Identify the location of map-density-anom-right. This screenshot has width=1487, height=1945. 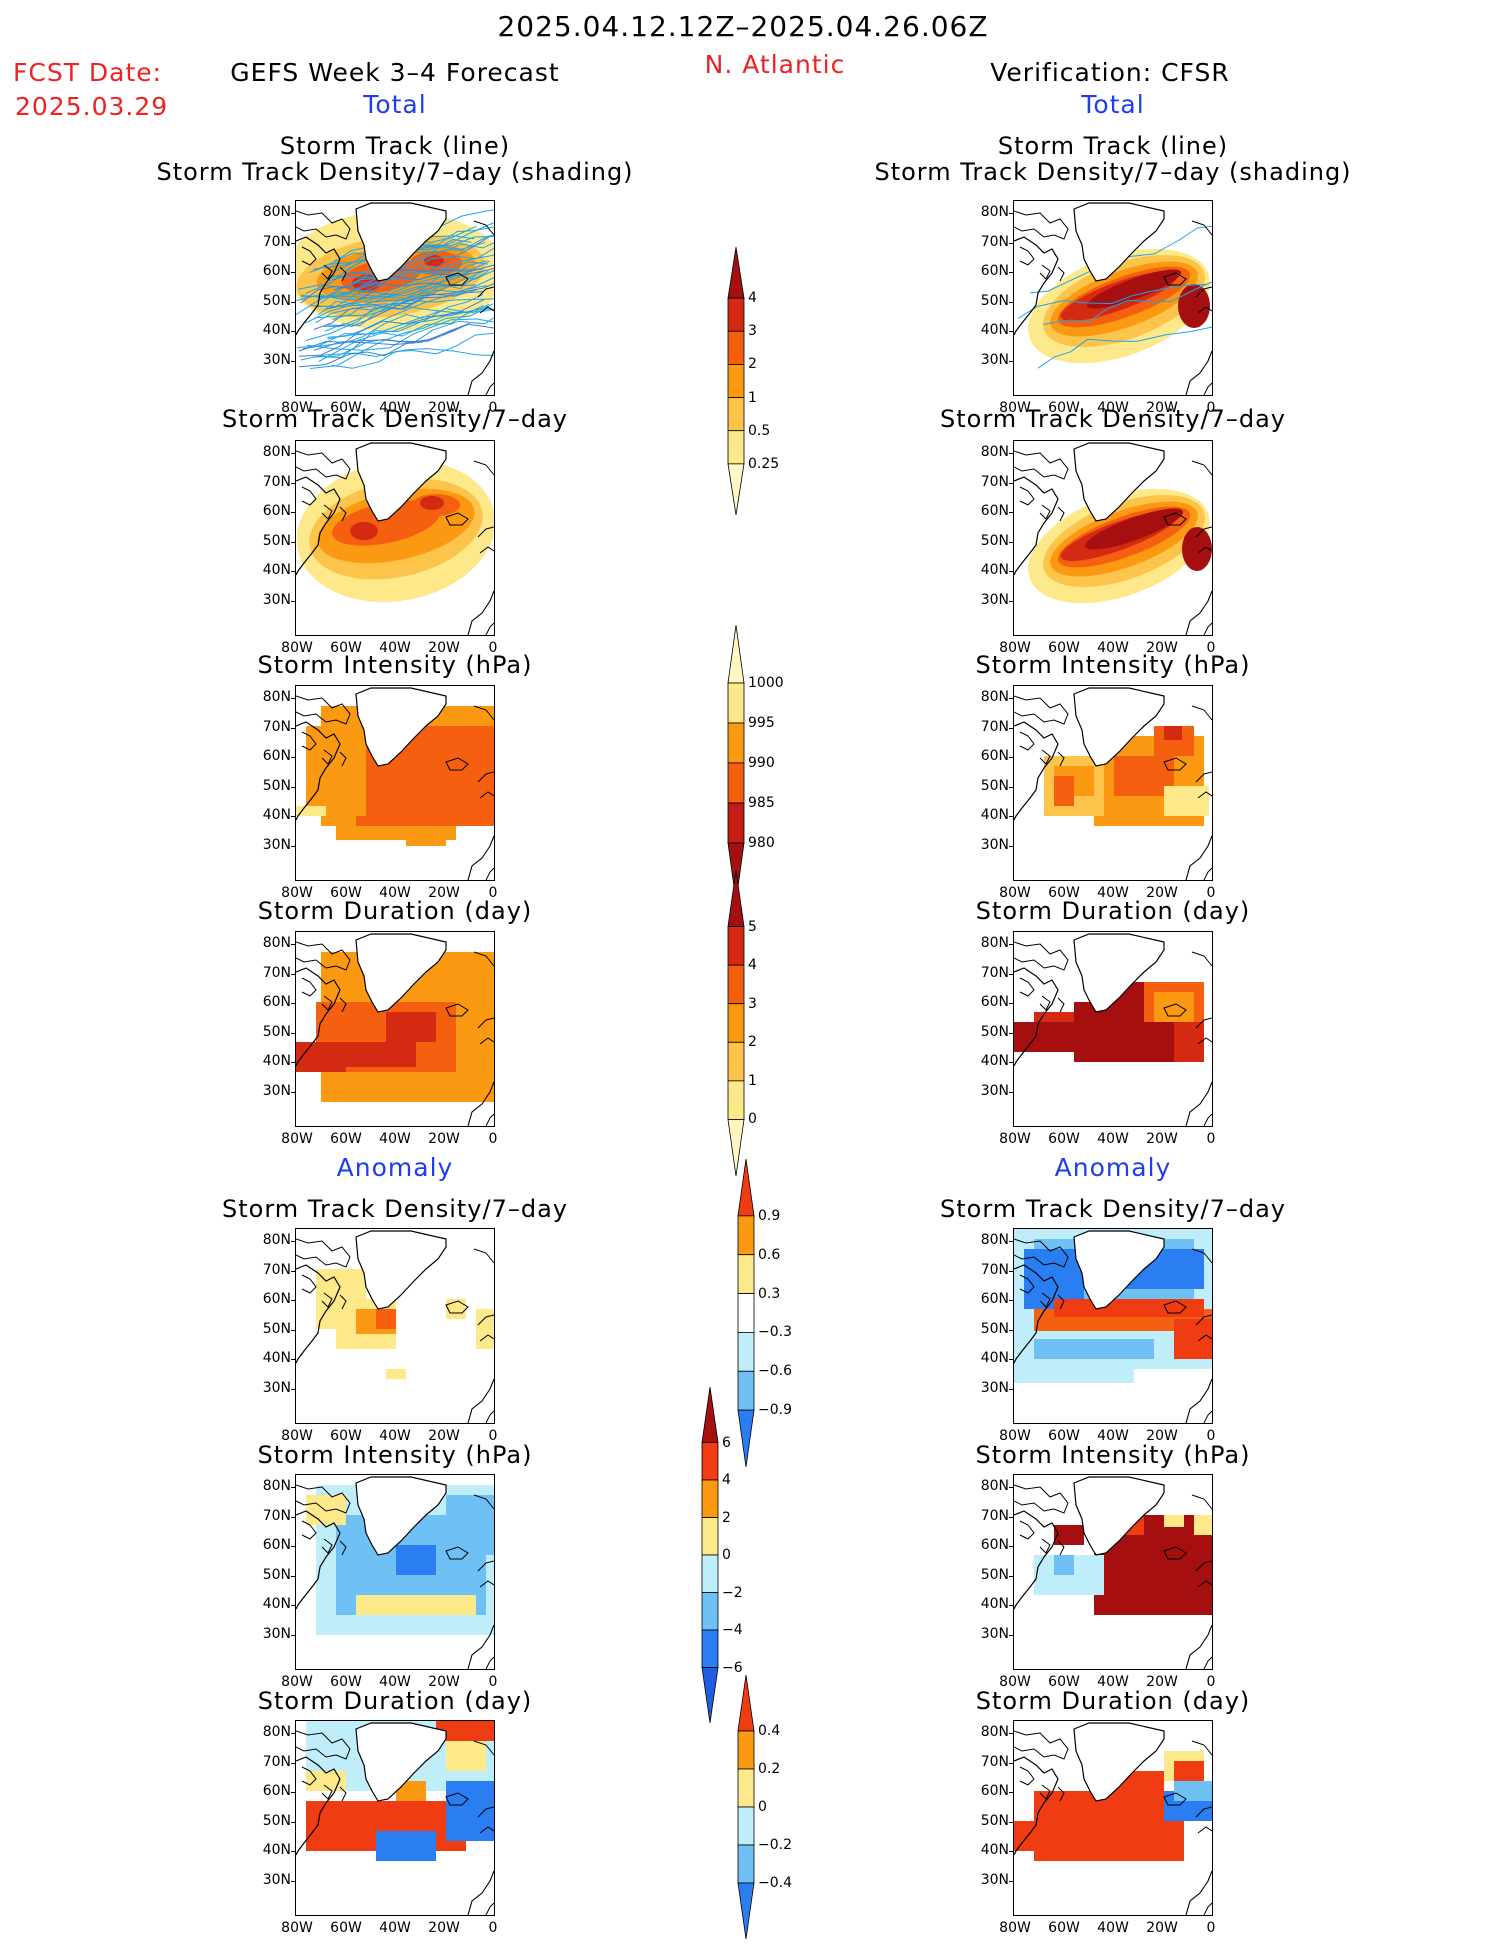
(1113, 1326).